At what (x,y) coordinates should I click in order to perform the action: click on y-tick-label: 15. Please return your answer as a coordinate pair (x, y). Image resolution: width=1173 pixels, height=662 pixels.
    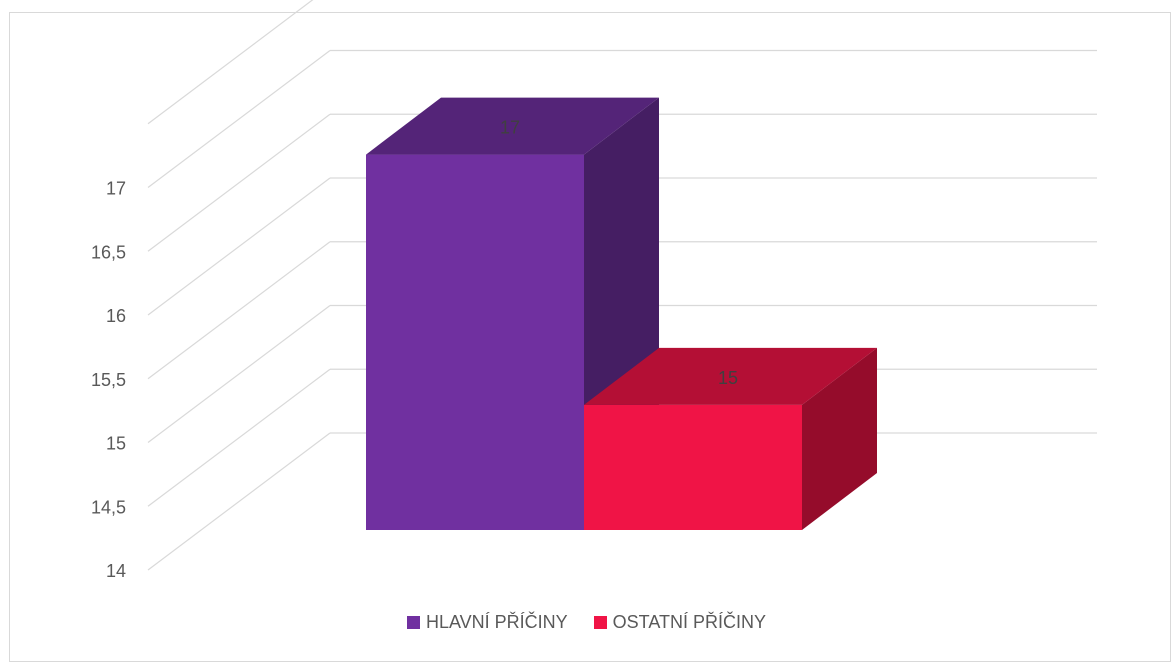
    Looking at the image, I should click on (116, 444).